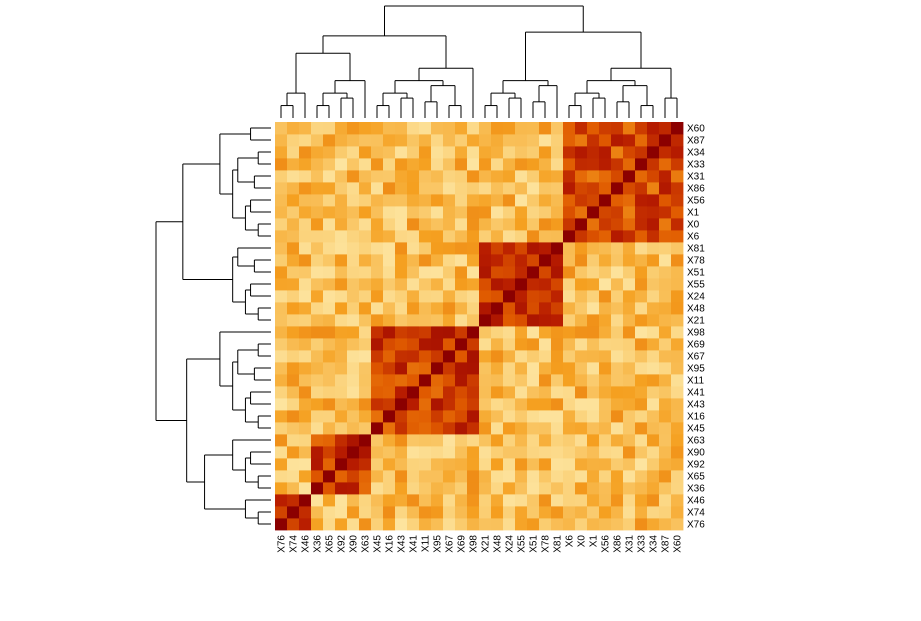 The image size is (921, 621). Describe the element at coordinates (696, 321) in the screenshot. I see `row-label: X21` at that location.